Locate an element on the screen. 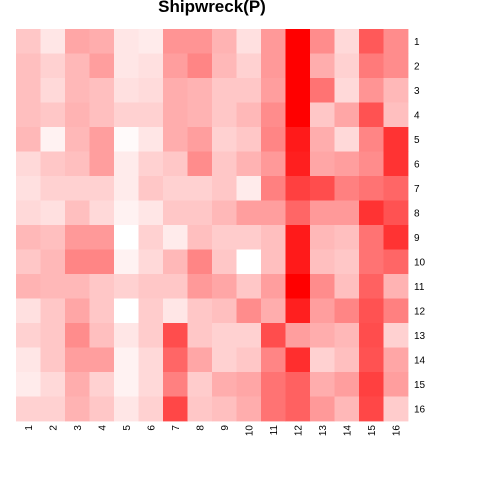 This screenshot has width=480, height=480. heatmap-cell-r10-c5 is located at coordinates (126, 262).